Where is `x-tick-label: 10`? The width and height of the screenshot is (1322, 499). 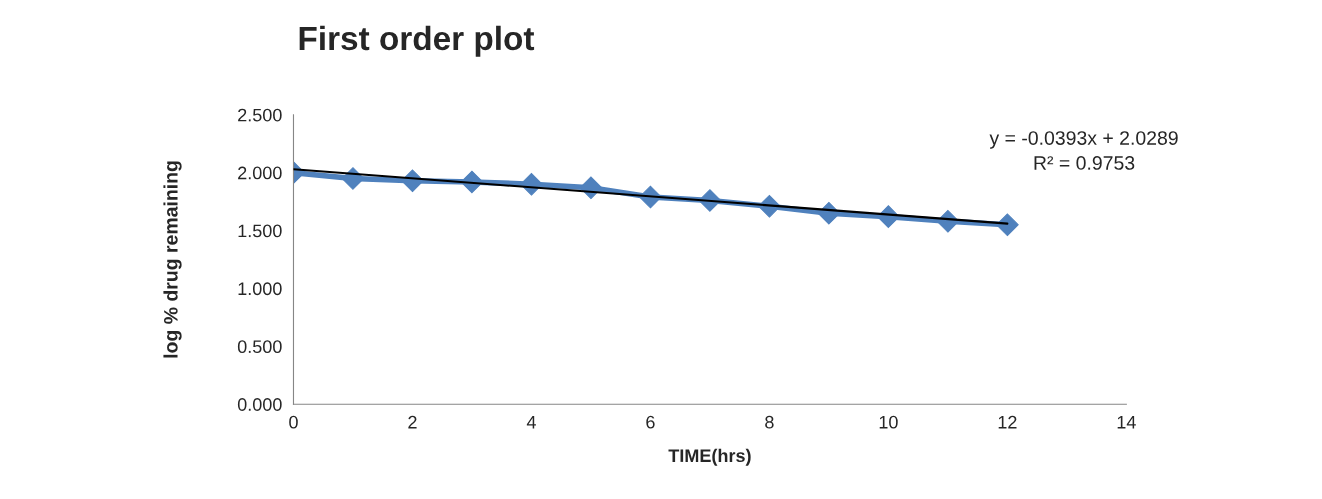
x-tick-label: 10 is located at coordinates (888, 422).